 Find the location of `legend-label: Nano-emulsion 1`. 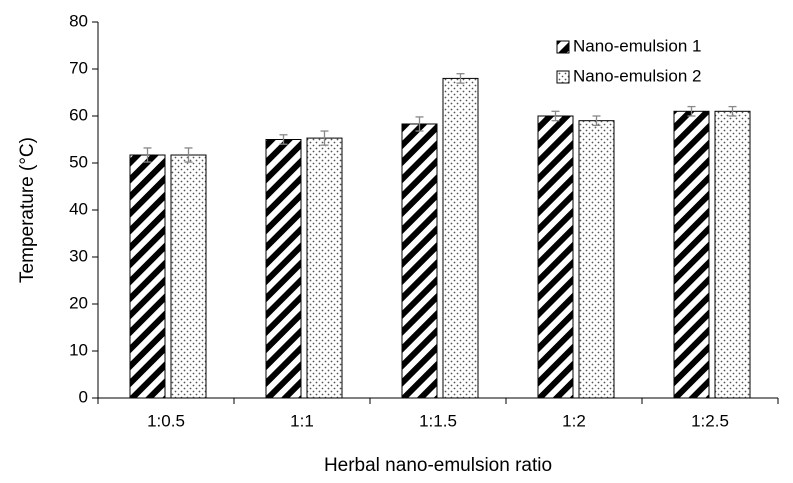

legend-label: Nano-emulsion 1 is located at coordinates (637, 45).